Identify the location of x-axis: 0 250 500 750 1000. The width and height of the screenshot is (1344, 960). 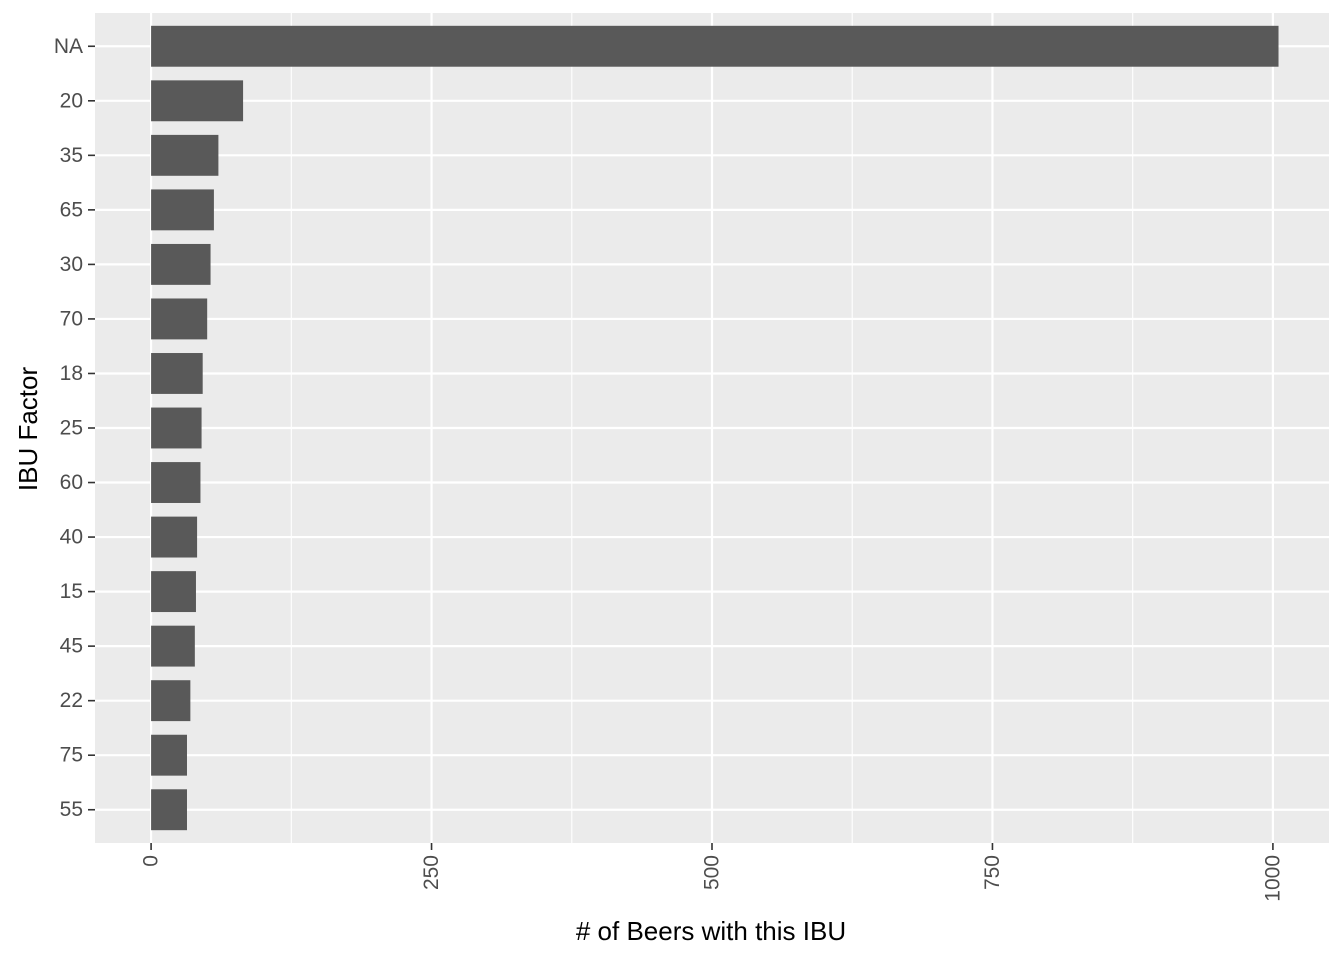
(712, 872).